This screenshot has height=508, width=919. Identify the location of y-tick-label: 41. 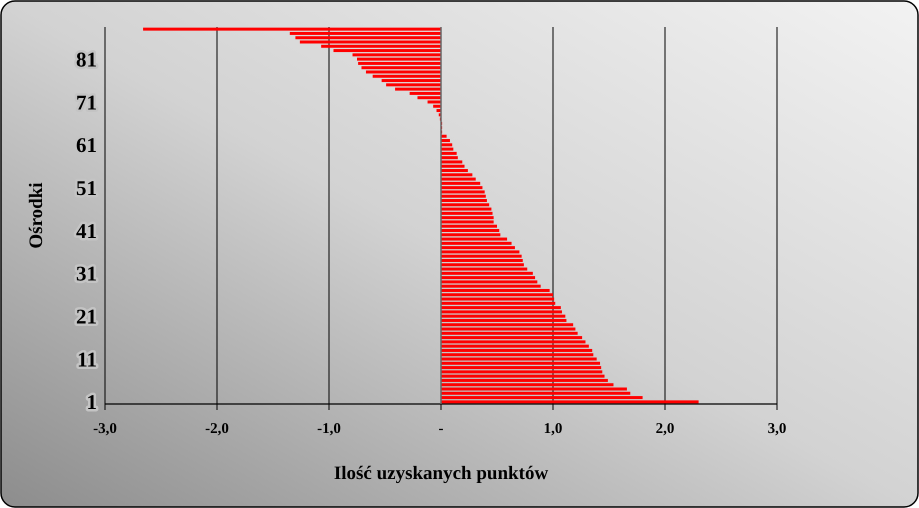
(86, 230).